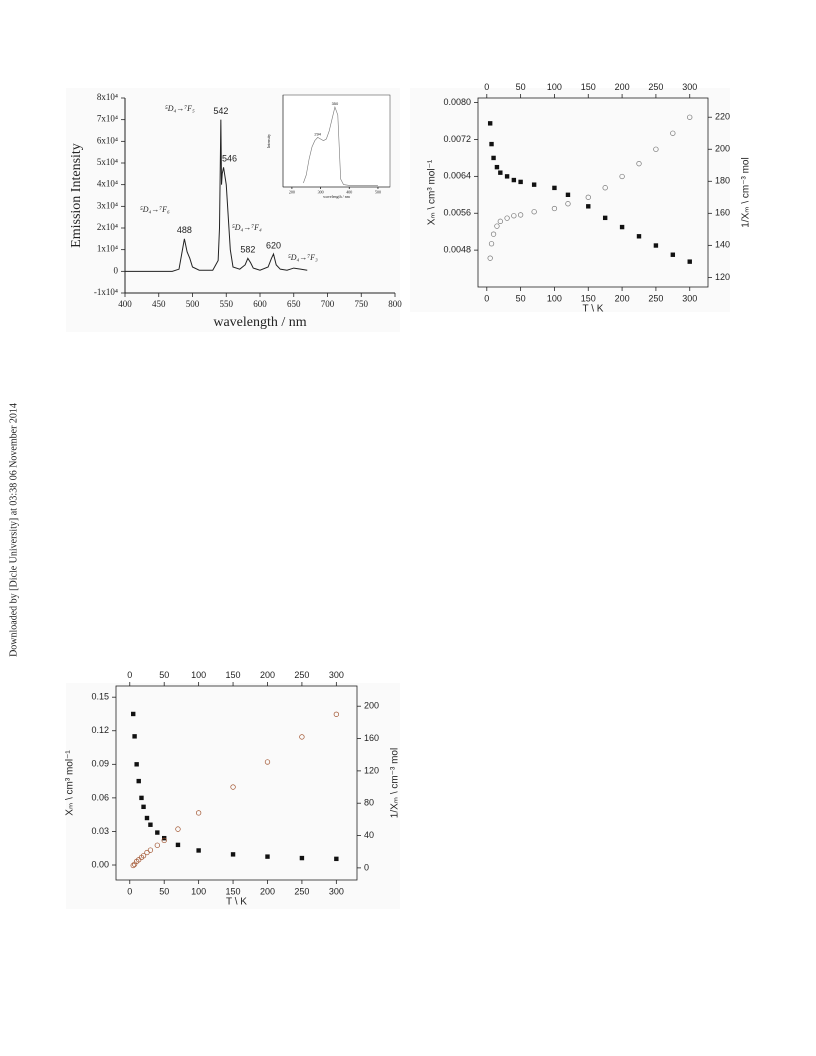 The height and width of the screenshot is (1056, 816). I want to click on y2-tick-label: 180, so click(722, 181).